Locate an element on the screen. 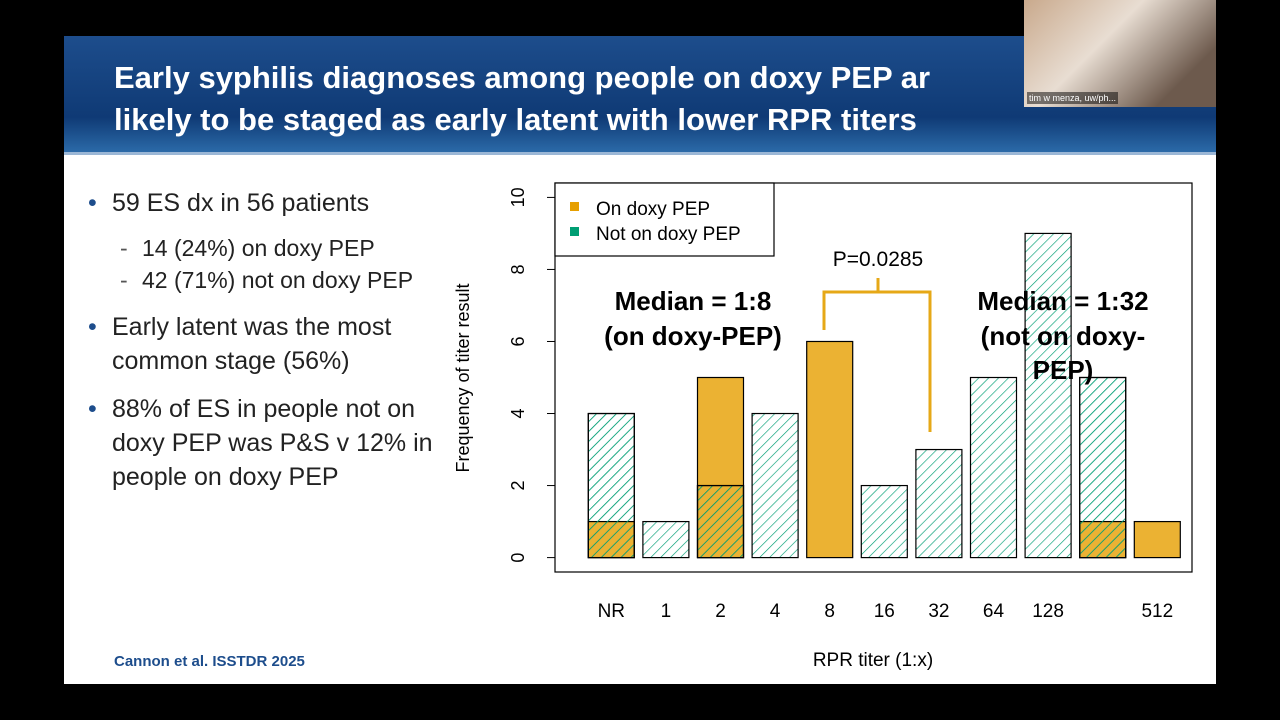 This screenshot has width=1280, height=720. y-tick-label: 2 is located at coordinates (518, 486).